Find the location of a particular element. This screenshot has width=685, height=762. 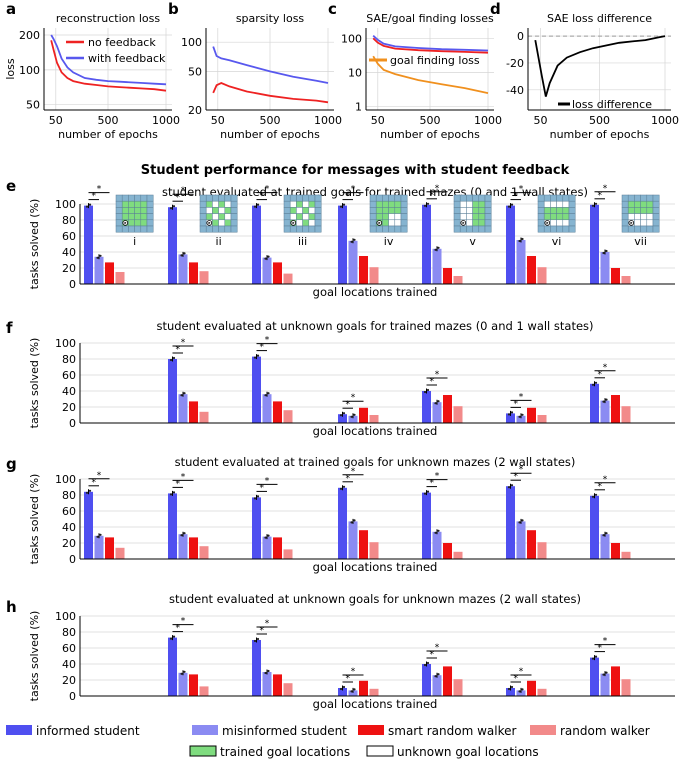

xlabel-f: goal locations trained is located at coordinates (375, 431).